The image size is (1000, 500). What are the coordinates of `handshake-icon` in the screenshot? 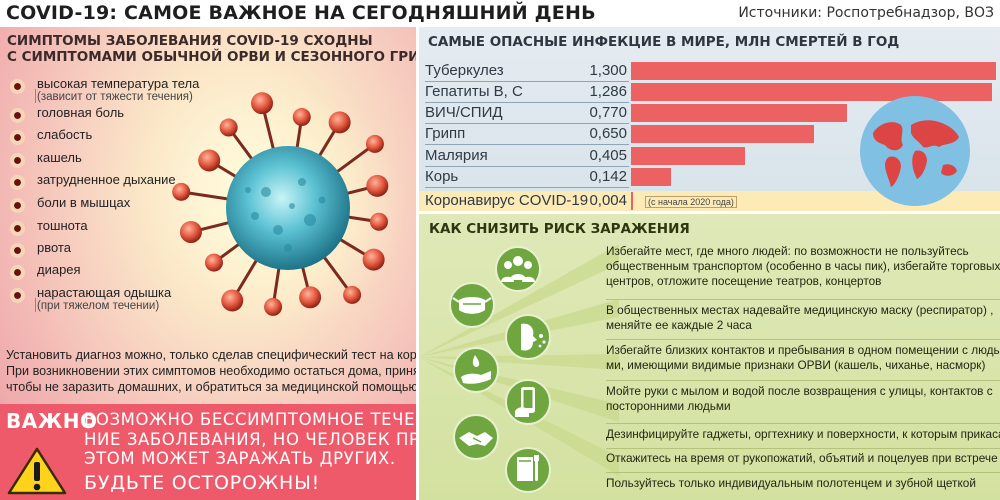 It's located at (476, 437).